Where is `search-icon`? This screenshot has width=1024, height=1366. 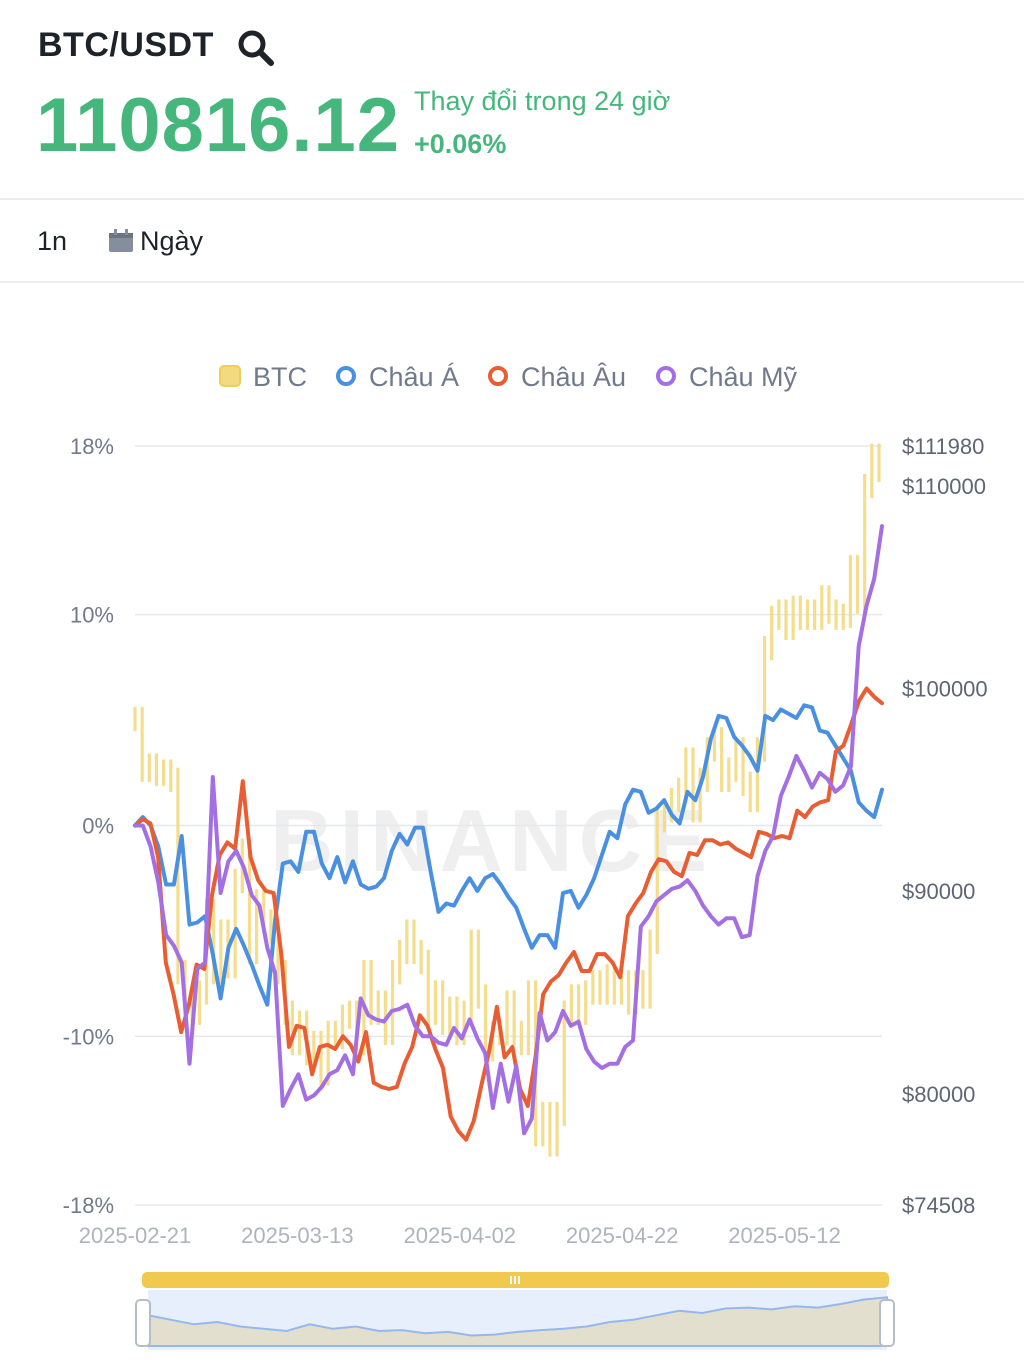 search-icon is located at coordinates (256, 48).